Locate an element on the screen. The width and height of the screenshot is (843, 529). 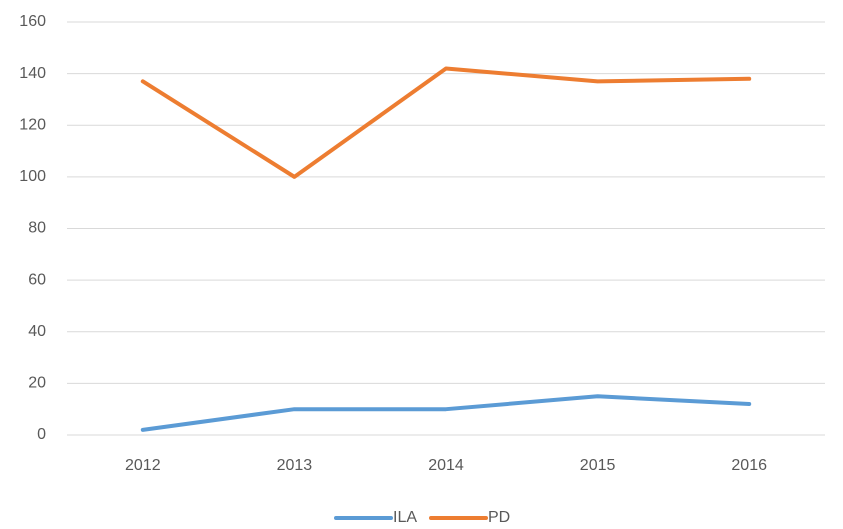
x-tick-label: 2013 is located at coordinates (295, 465).